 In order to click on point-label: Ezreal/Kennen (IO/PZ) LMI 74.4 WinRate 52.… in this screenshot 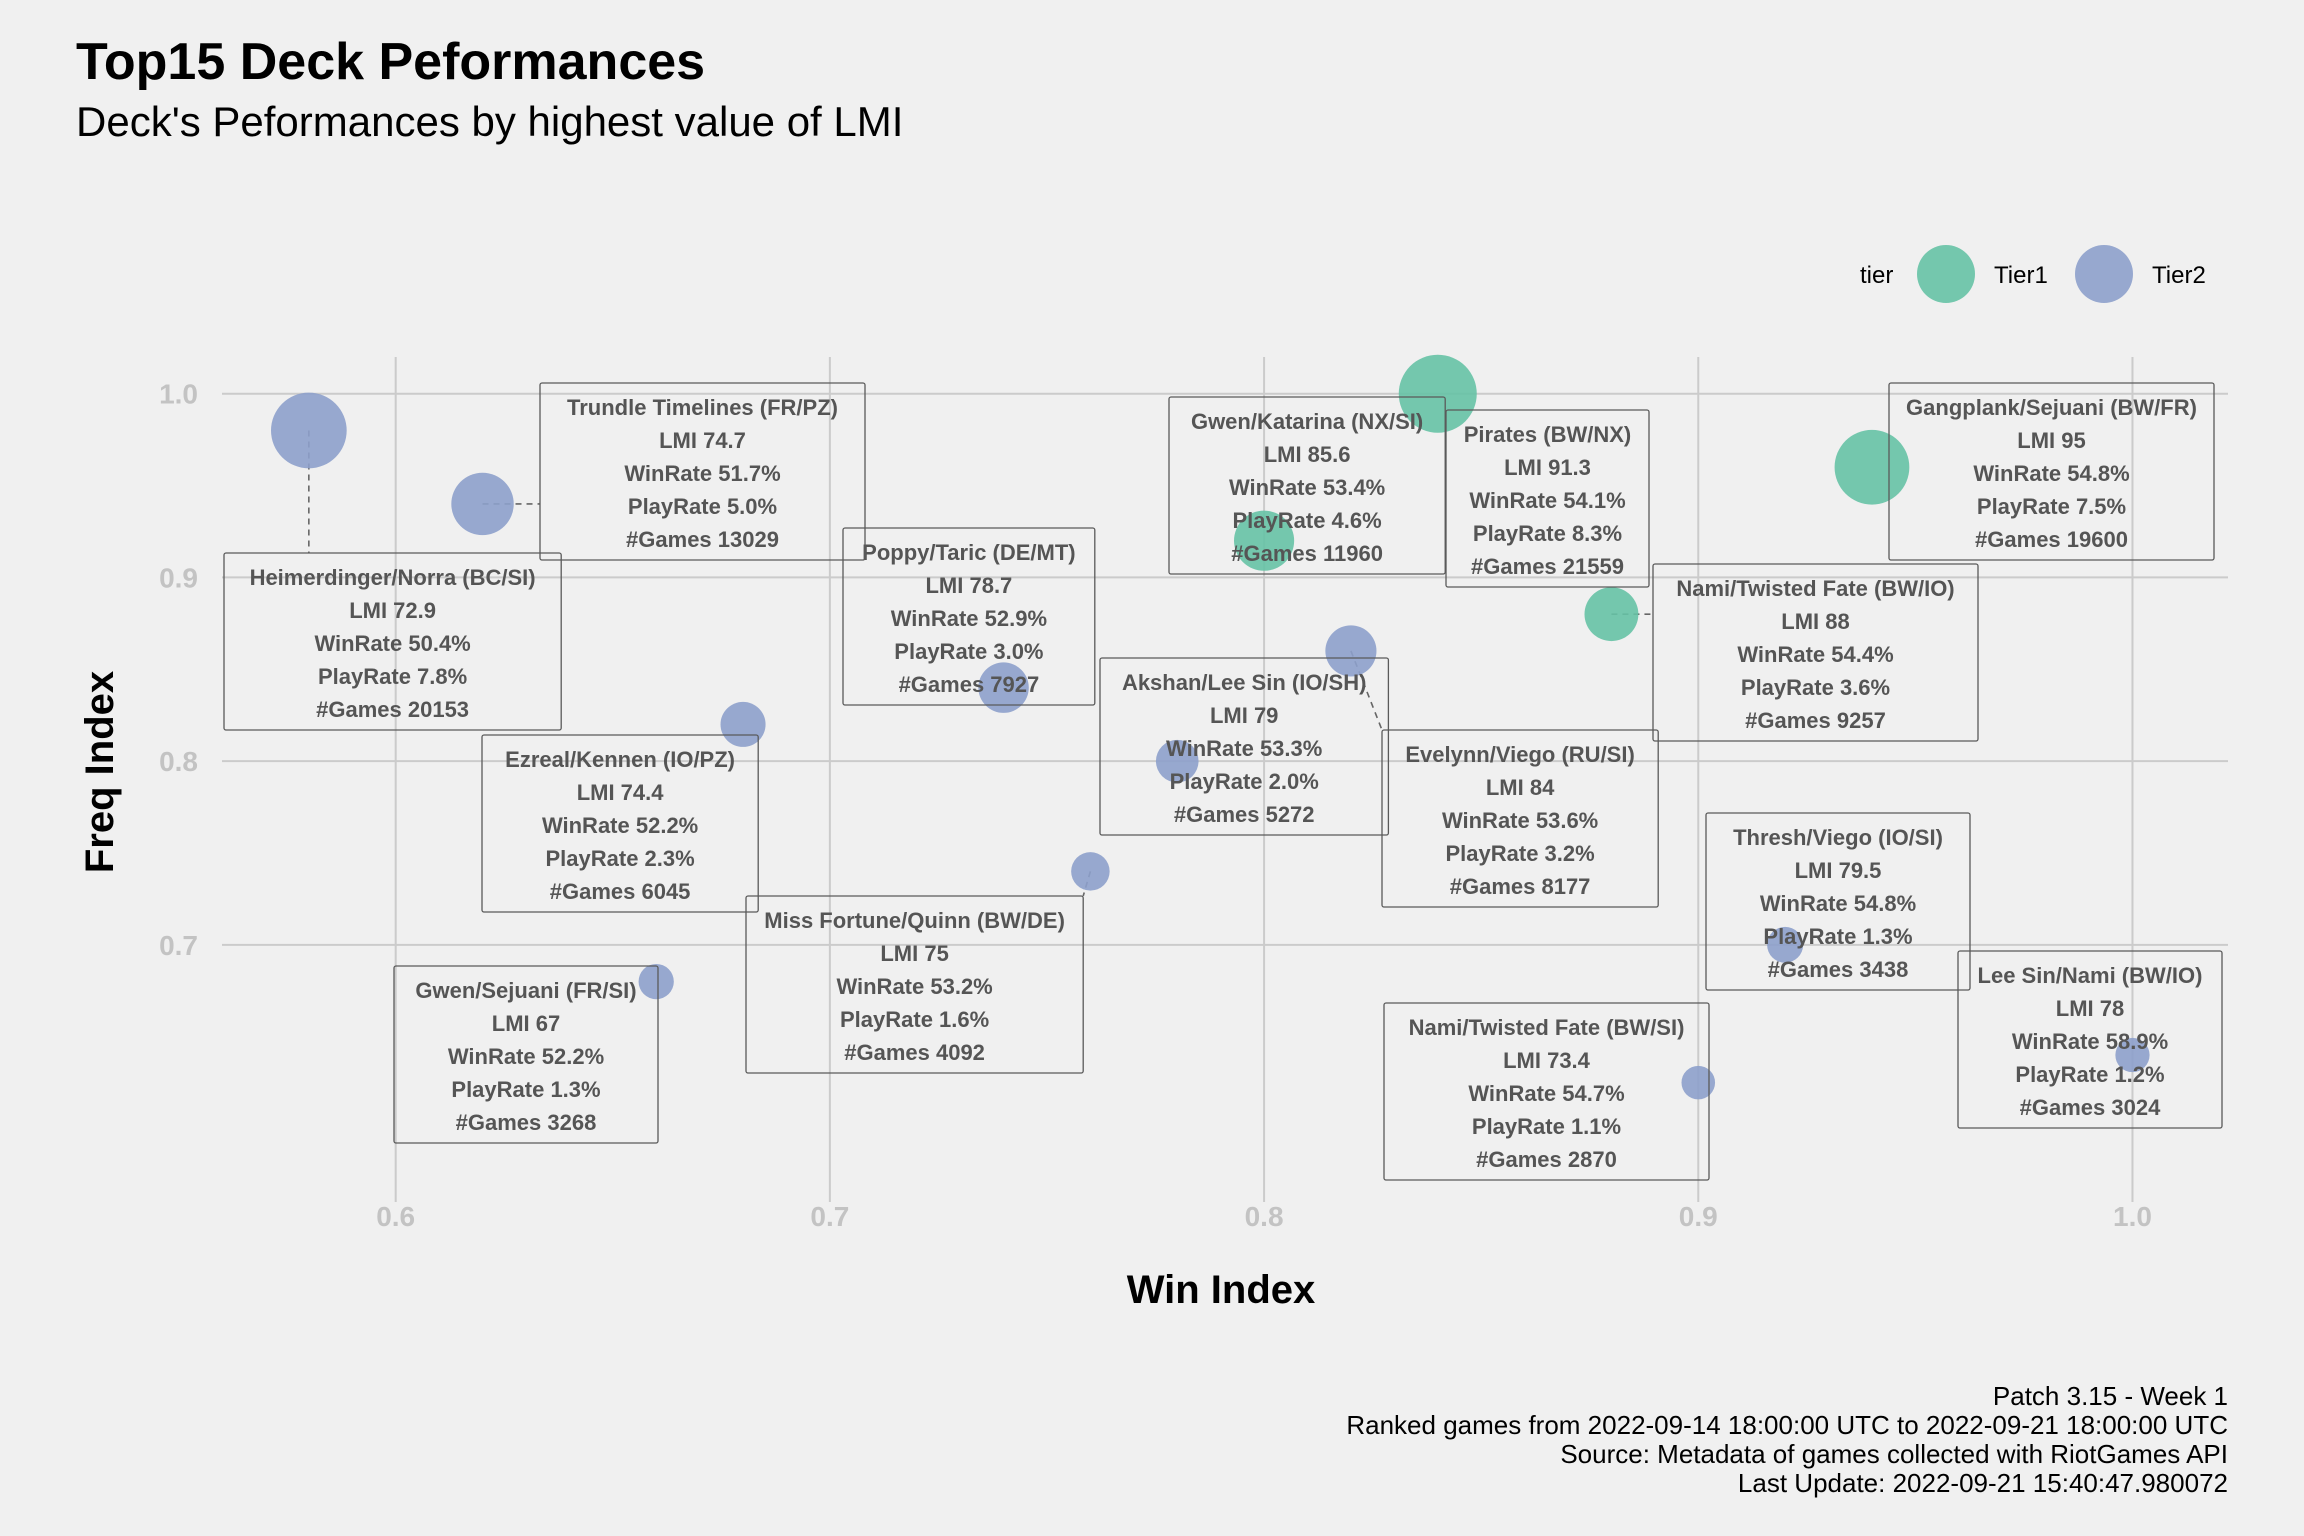, I will do `click(620, 823)`.